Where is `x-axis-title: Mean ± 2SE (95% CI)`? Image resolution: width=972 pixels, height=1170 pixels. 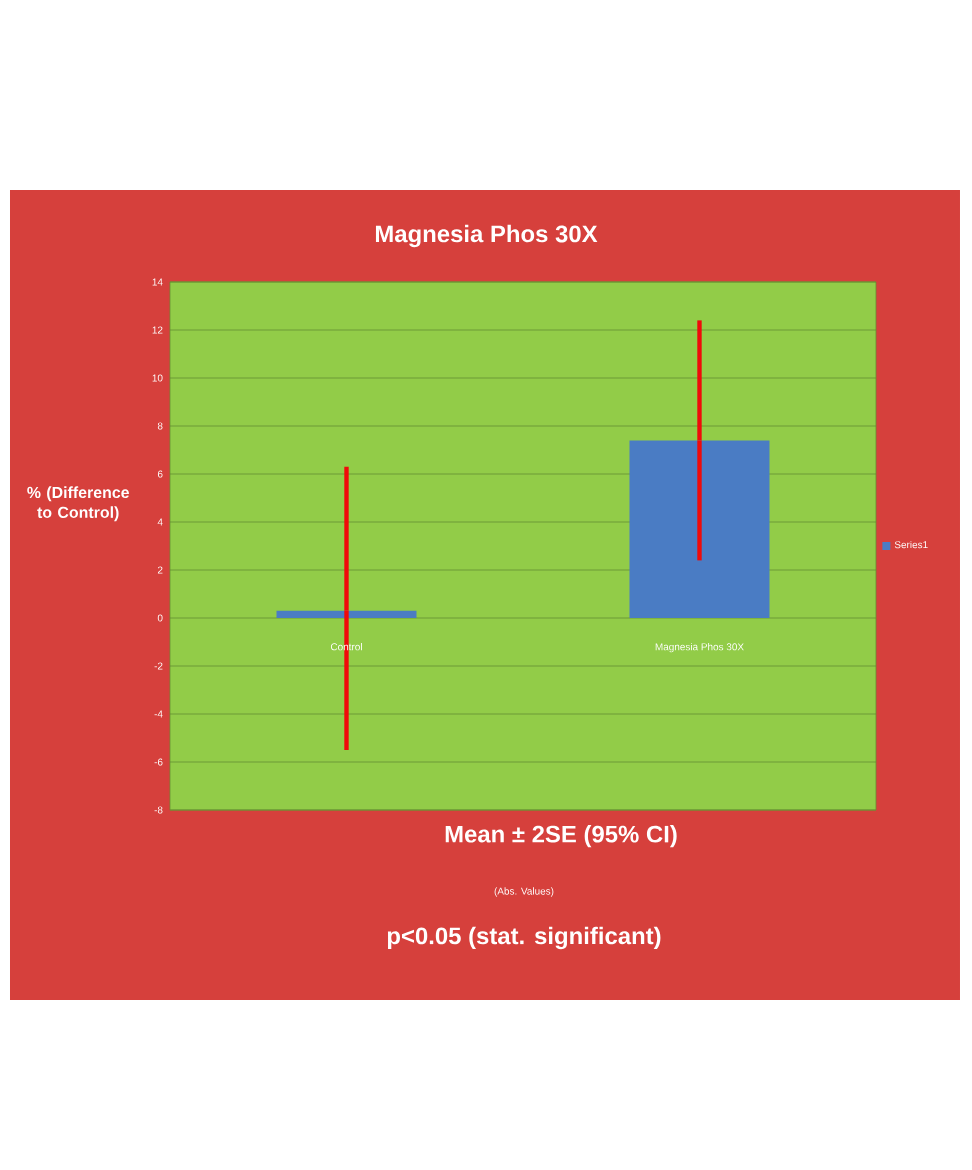 x-axis-title: Mean ± 2SE (95% CI) is located at coordinates (561, 836).